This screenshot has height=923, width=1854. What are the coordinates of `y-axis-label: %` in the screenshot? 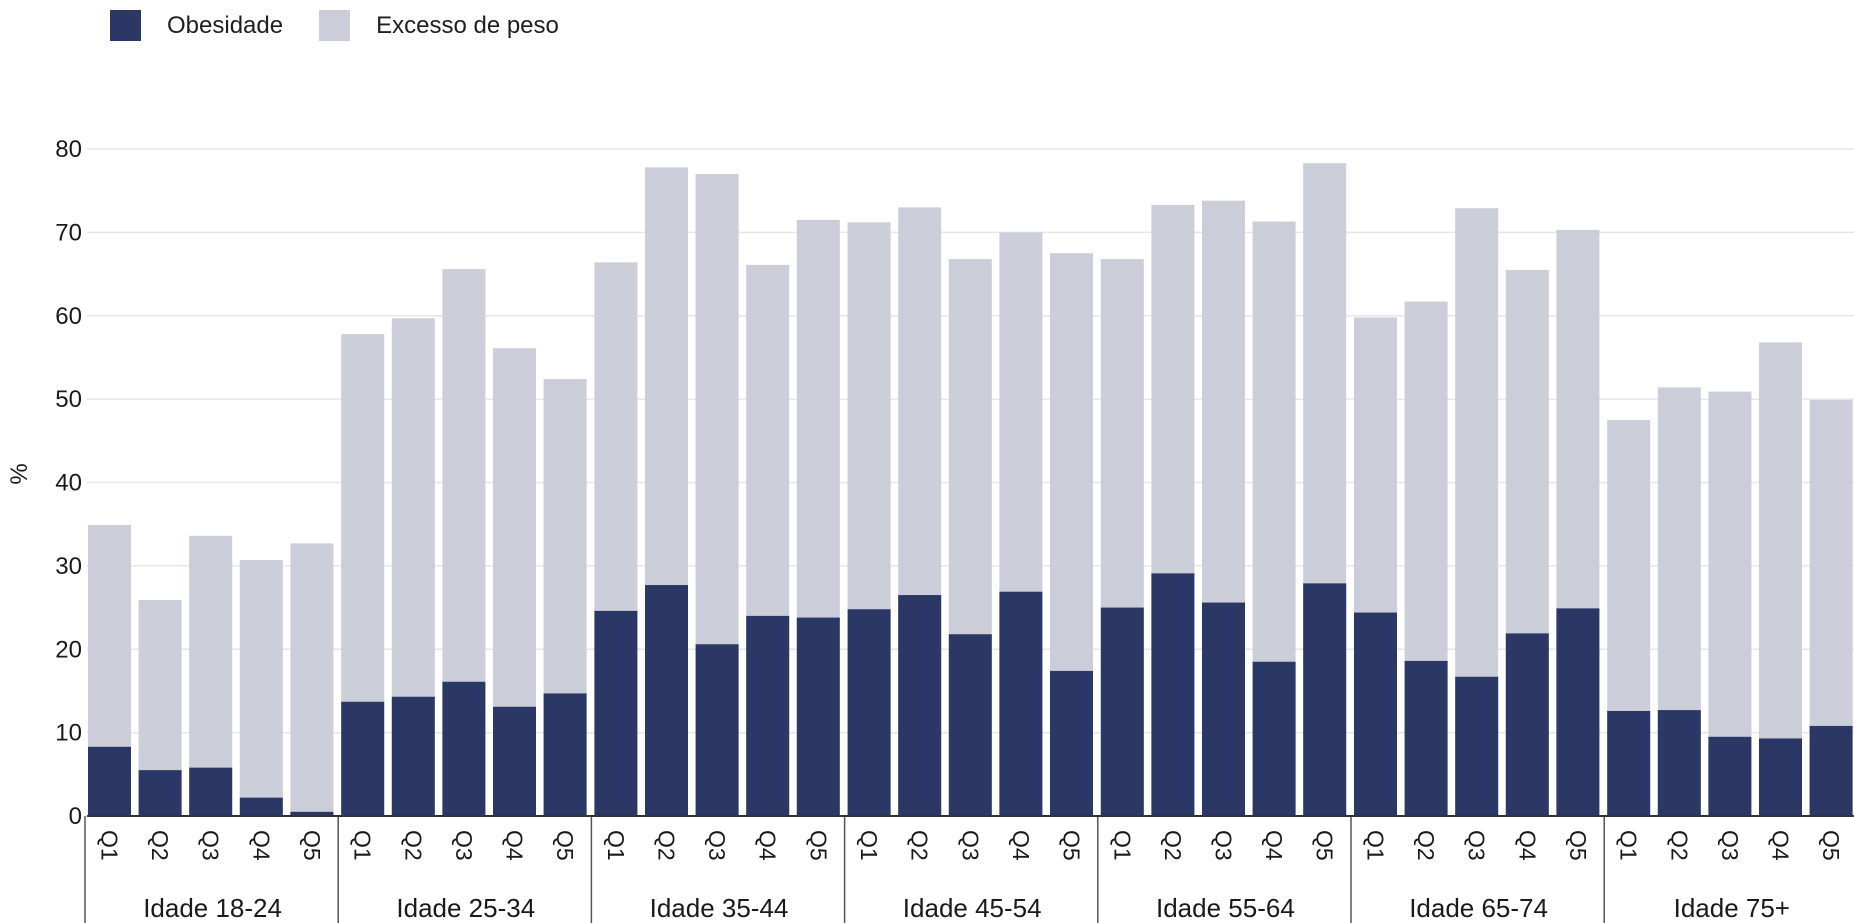 It's located at (19, 473).